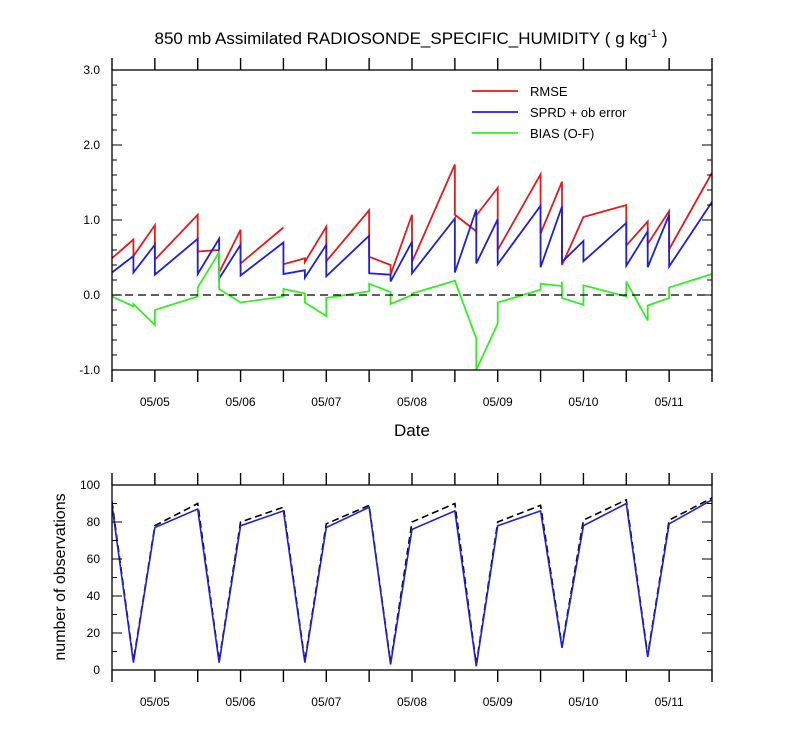 This screenshot has height=750, width=800. I want to click on y-tick-label: -1.0, so click(89, 370).